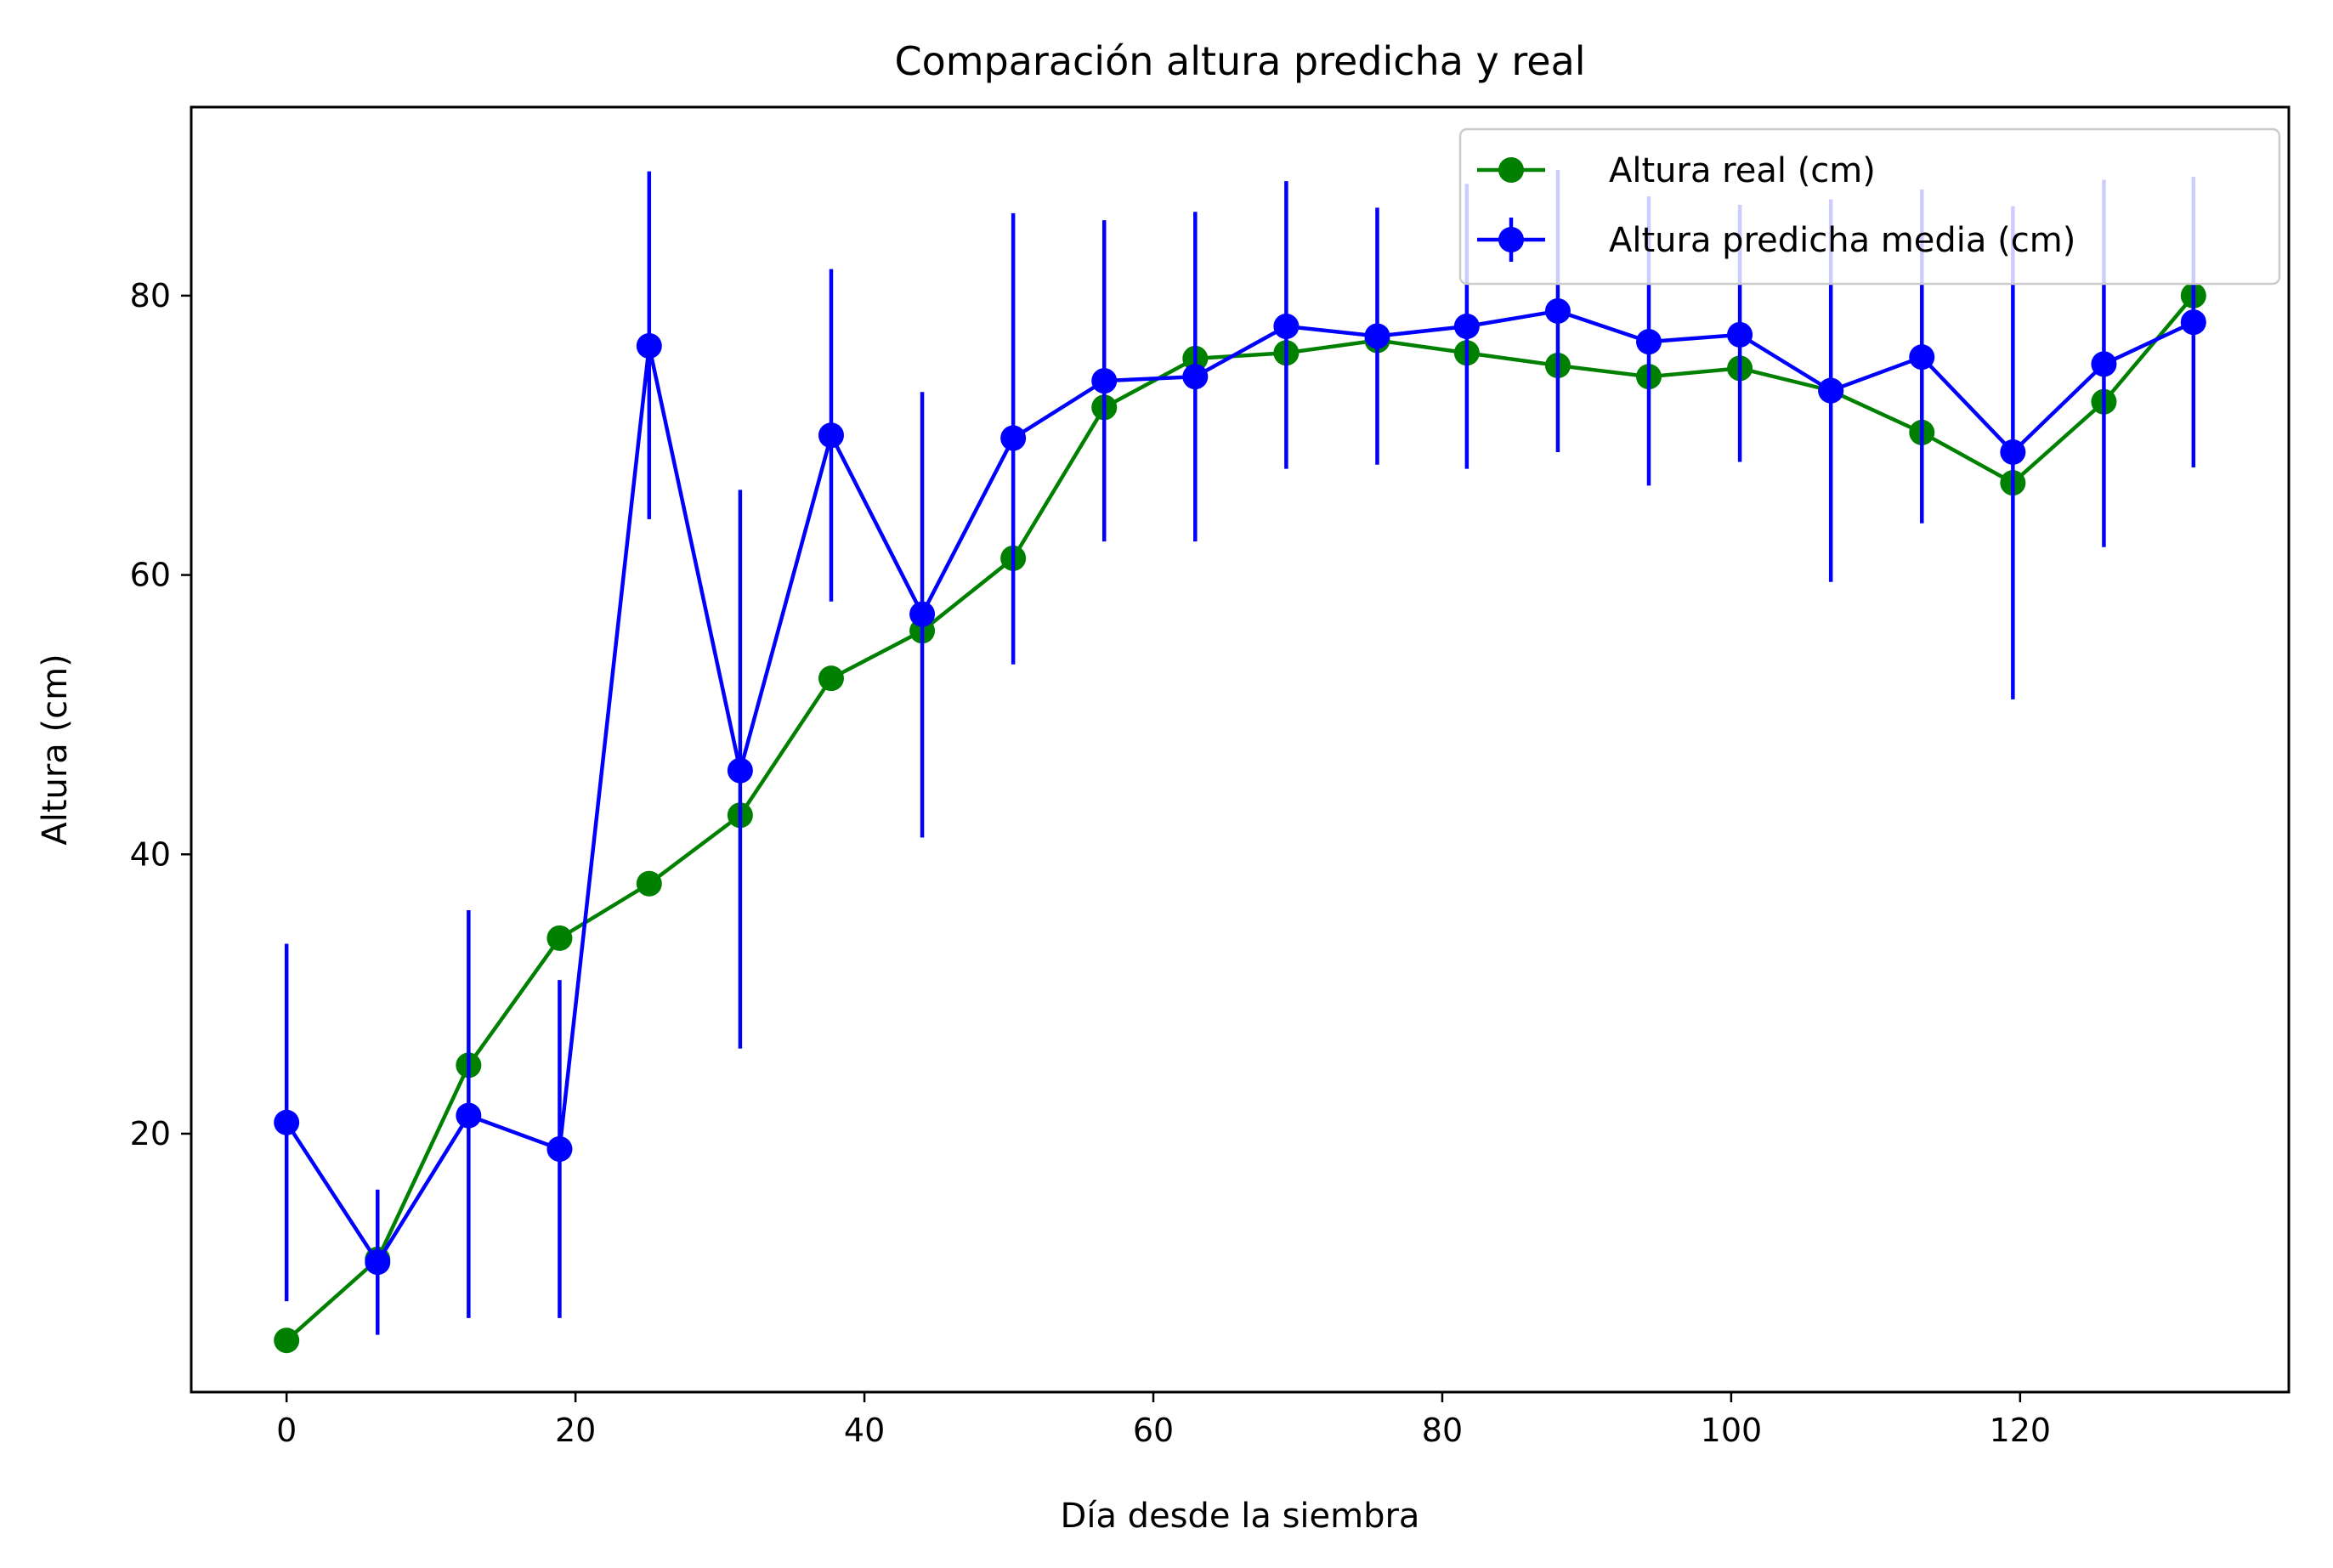 This screenshot has height=1568, width=2333. Describe the element at coordinates (1239, 61) in the screenshot. I see `chart-title: Comparación altura predicha y real` at that location.